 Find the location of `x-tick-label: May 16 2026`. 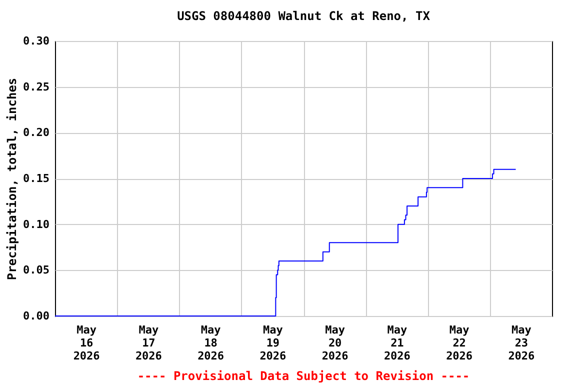

x-tick-label: May 16 2026 is located at coordinates (86, 343).